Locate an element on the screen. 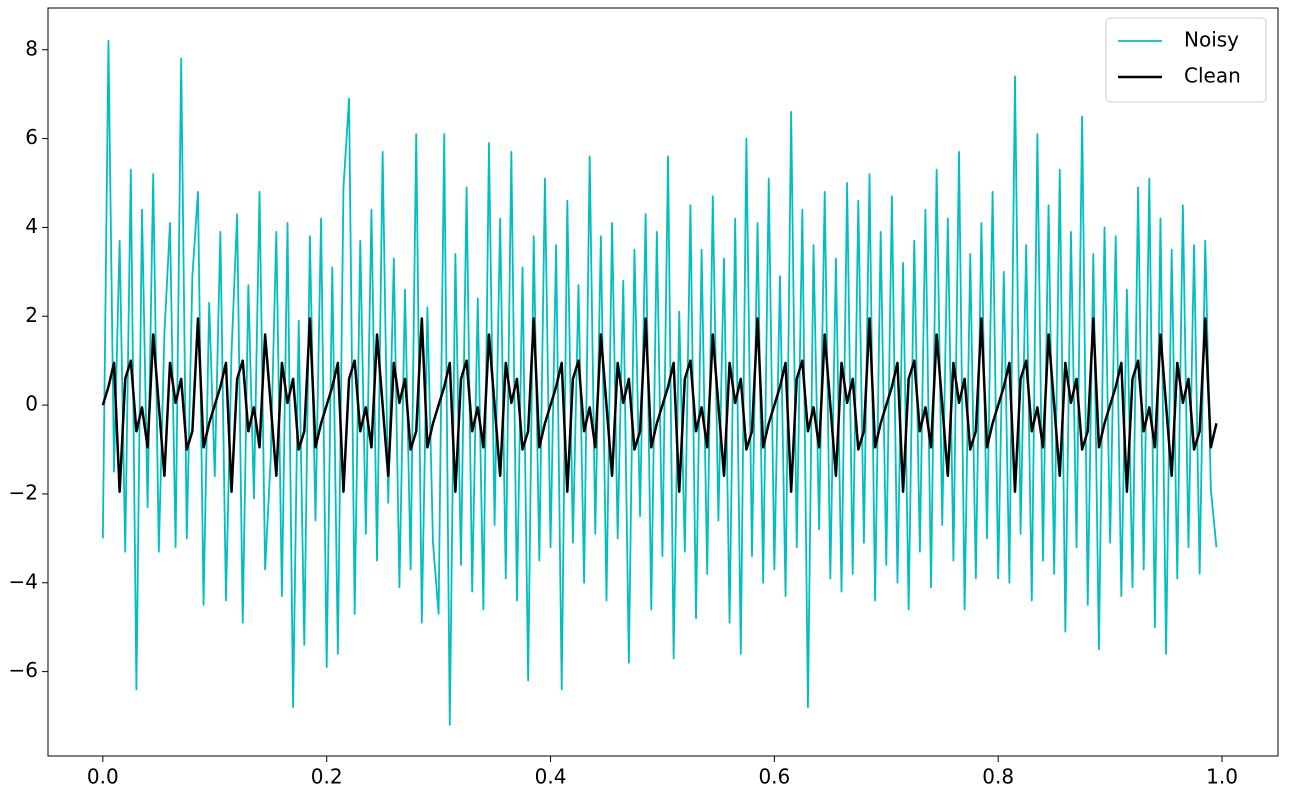 This screenshot has height=796, width=1302. y-tick-label: 2 is located at coordinates (31, 315).